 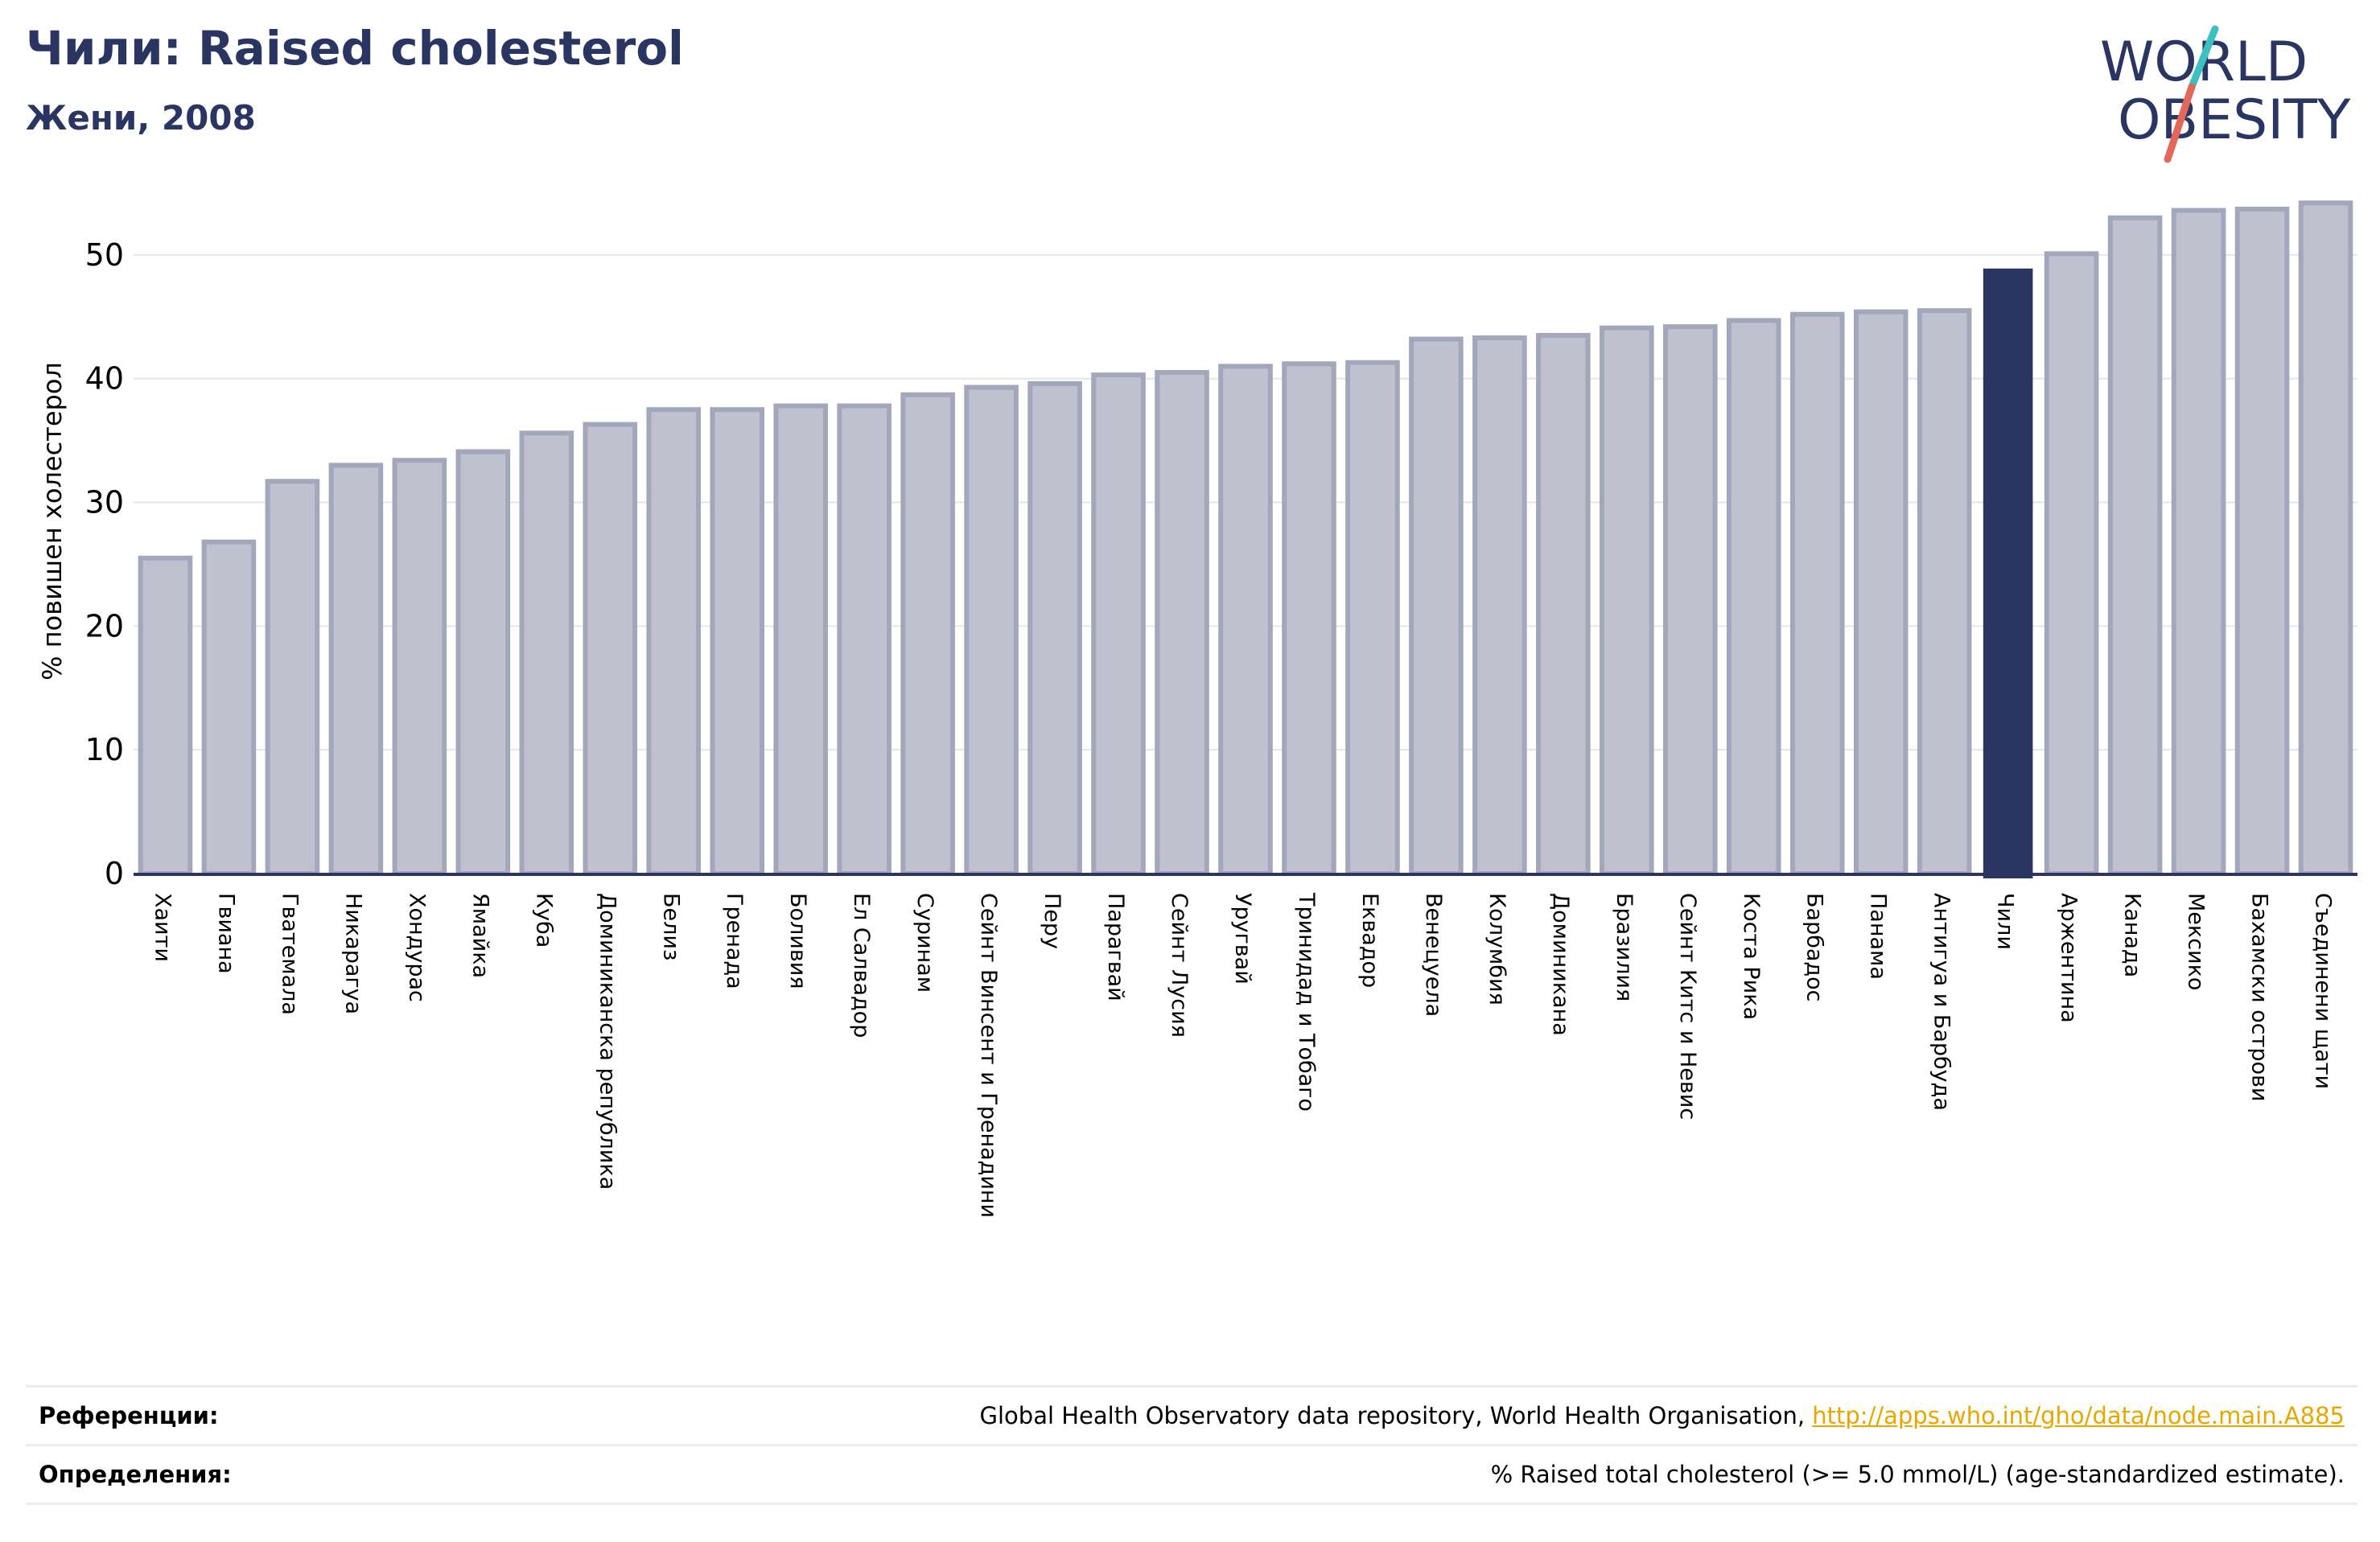 What do you see at coordinates (129, 1415) in the screenshot?
I see `references-label: Референции:` at bounding box center [129, 1415].